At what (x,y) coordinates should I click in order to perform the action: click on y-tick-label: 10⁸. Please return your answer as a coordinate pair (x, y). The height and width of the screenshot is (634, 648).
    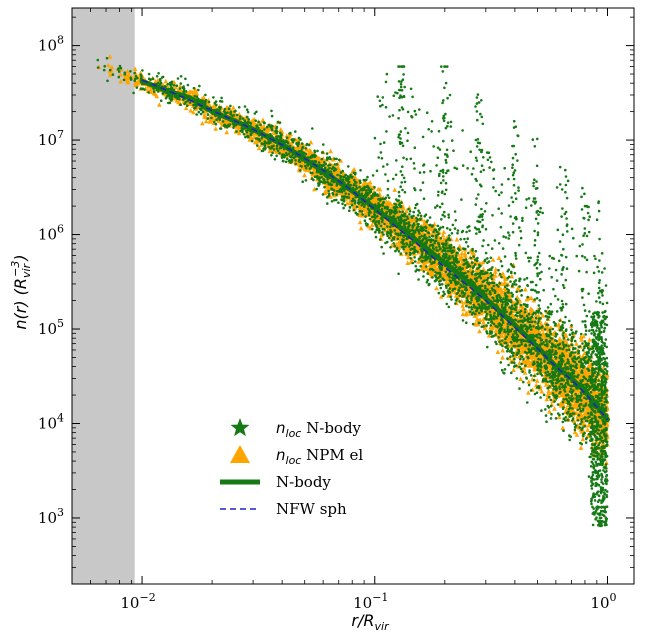
    Looking at the image, I should click on (51, 44).